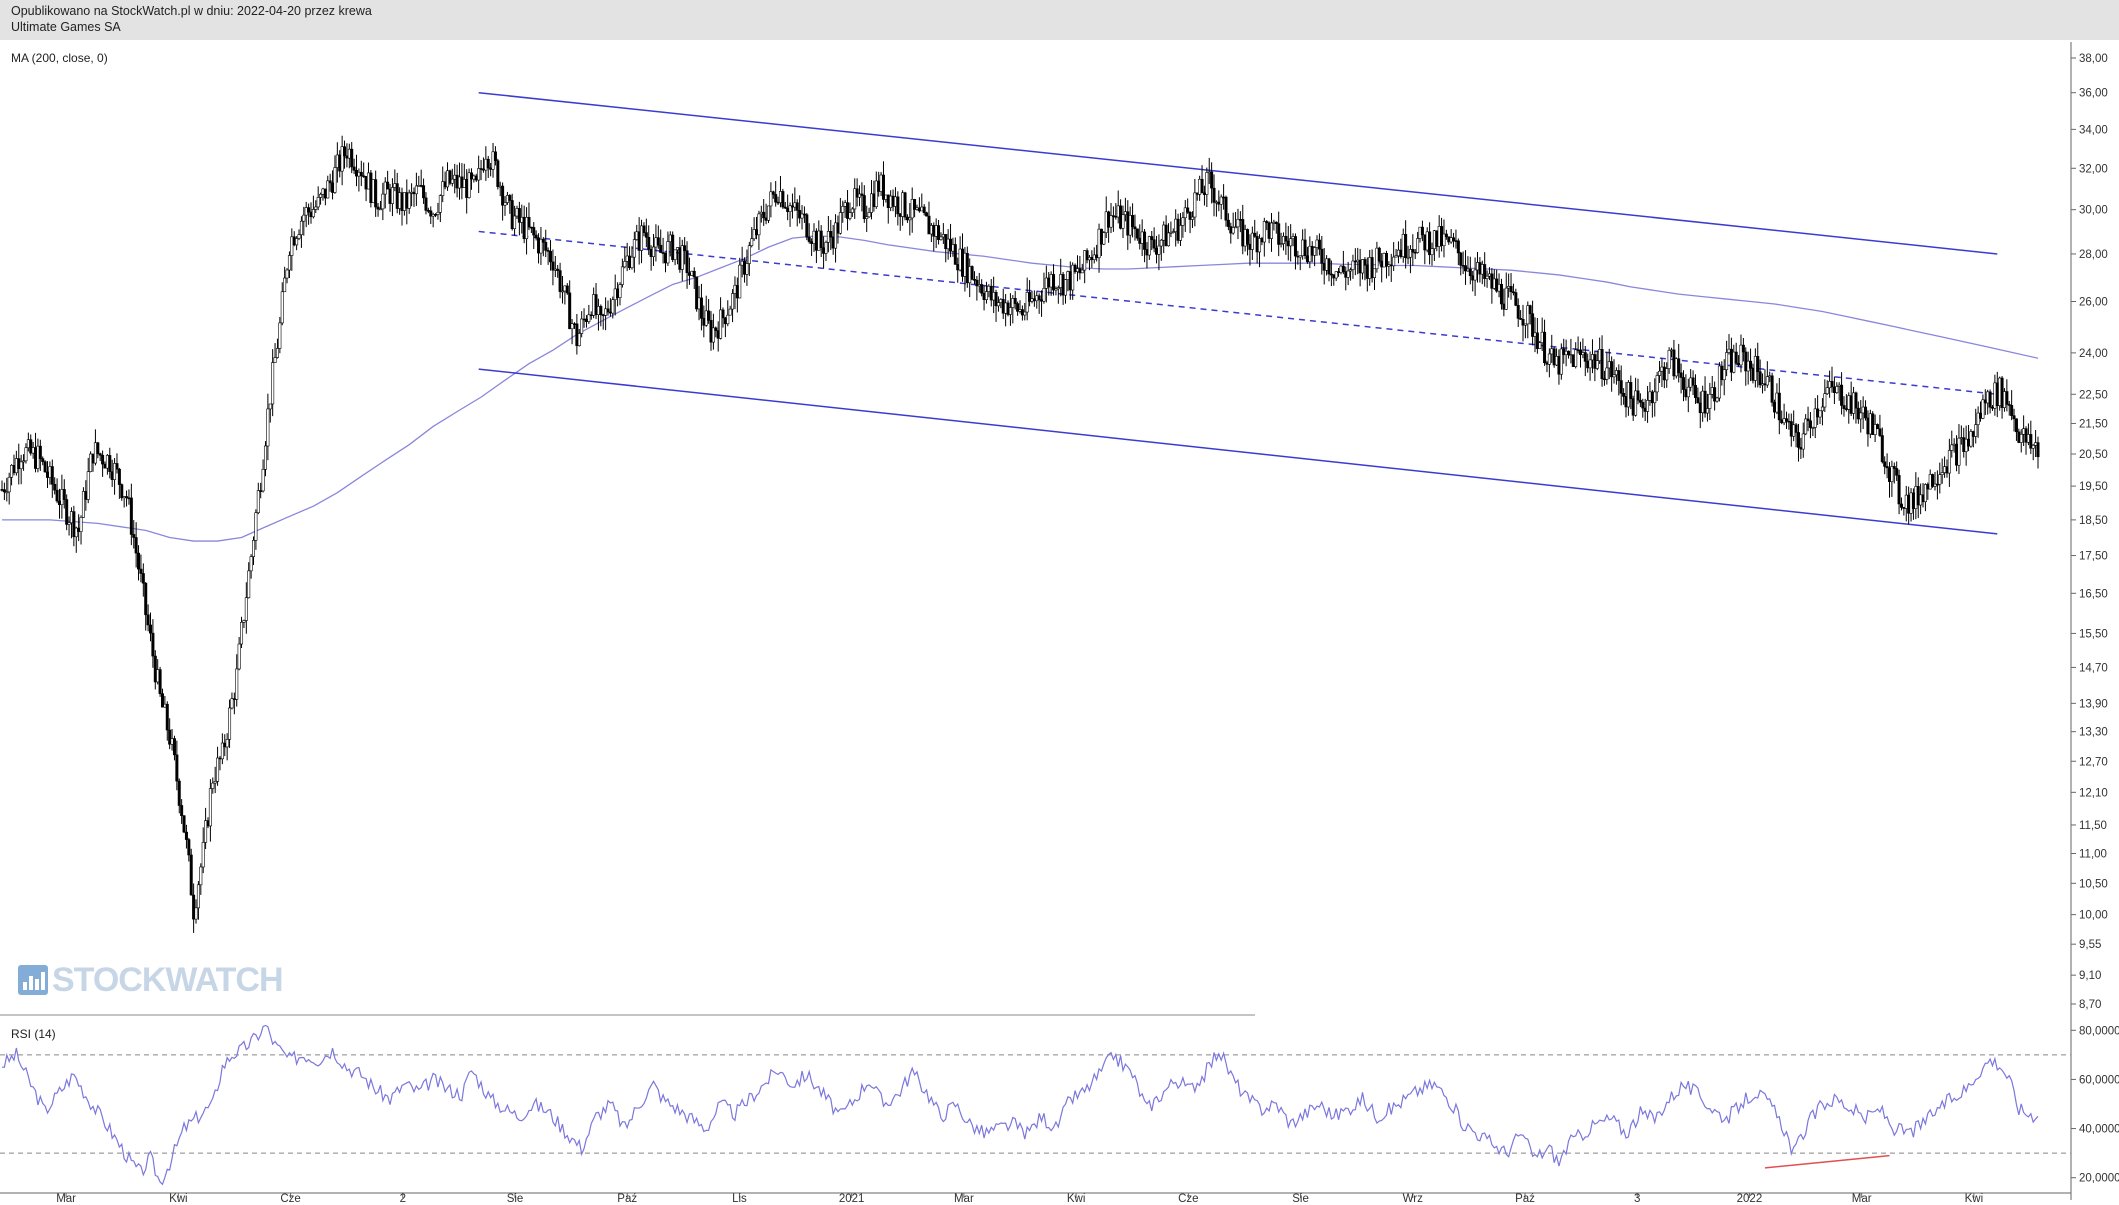 This screenshot has height=1205, width=2119. I want to click on price-tick-label: 17,50, so click(2093, 557).